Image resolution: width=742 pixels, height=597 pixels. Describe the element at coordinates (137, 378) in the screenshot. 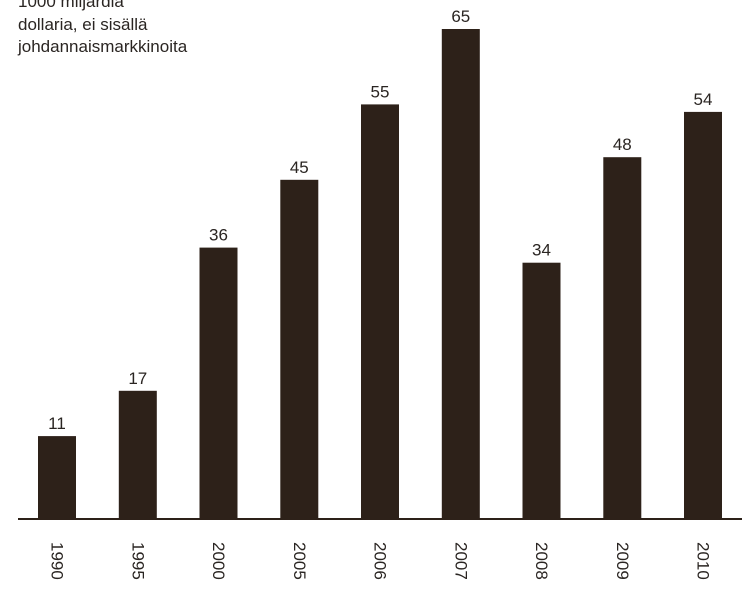

I see `data-label-1995: 17` at that location.